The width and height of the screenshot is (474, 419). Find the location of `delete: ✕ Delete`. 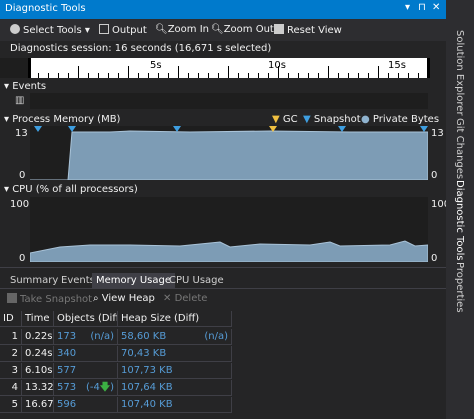

delete: ✕ Delete is located at coordinates (185, 298).